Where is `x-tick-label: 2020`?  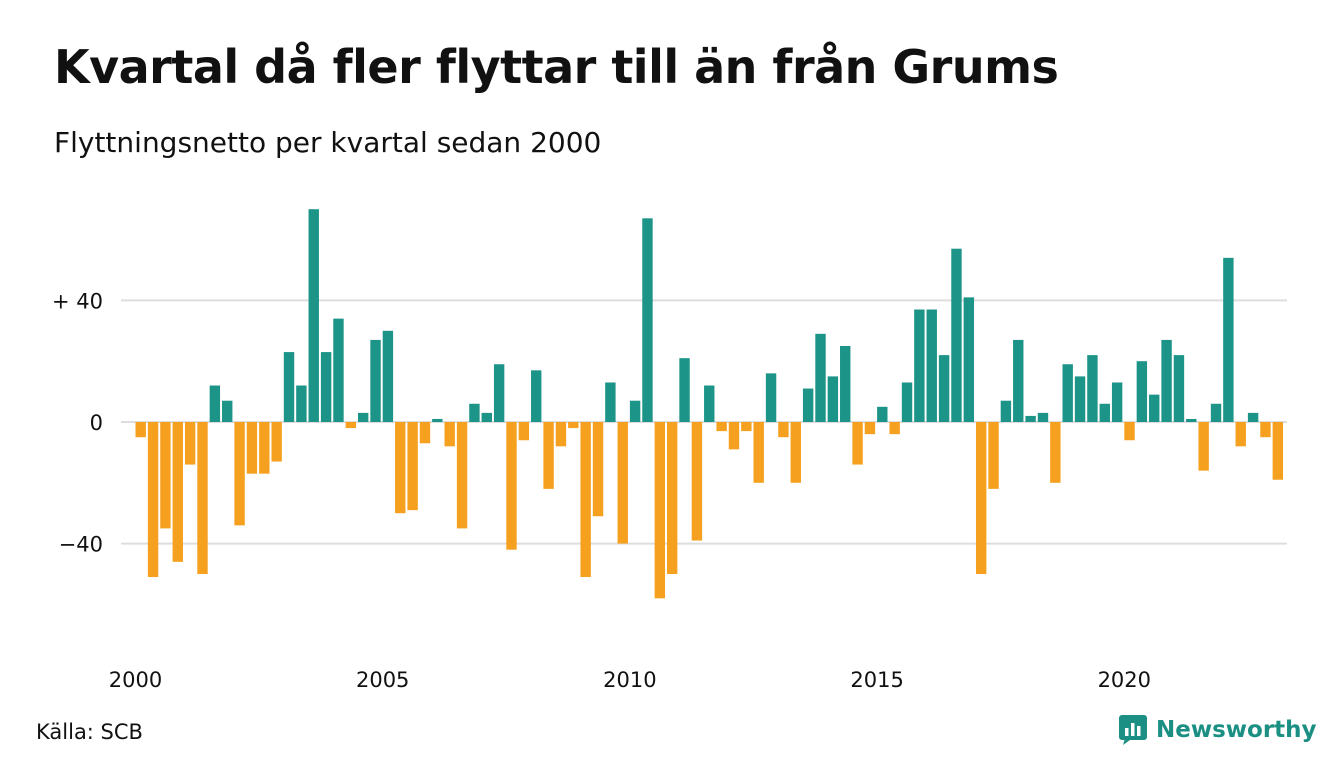 x-tick-label: 2020 is located at coordinates (1124, 680).